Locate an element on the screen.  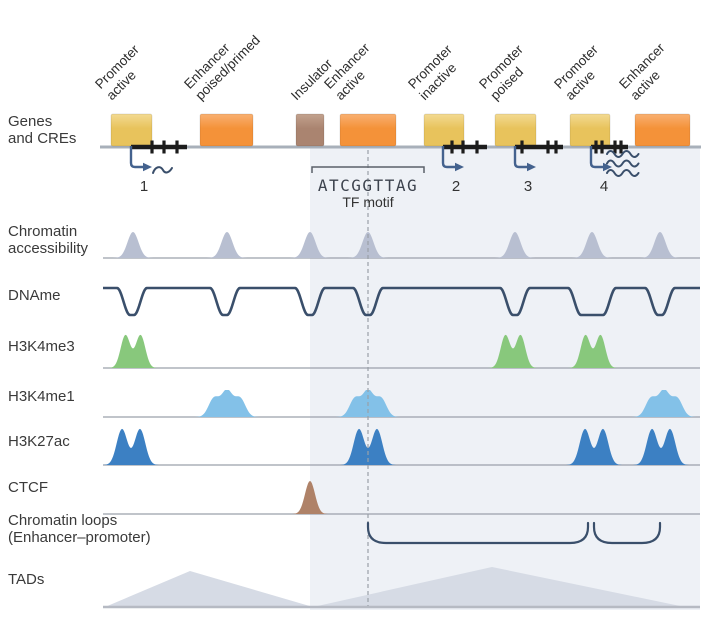
gene-number-1: 1 is located at coordinates (144, 186).